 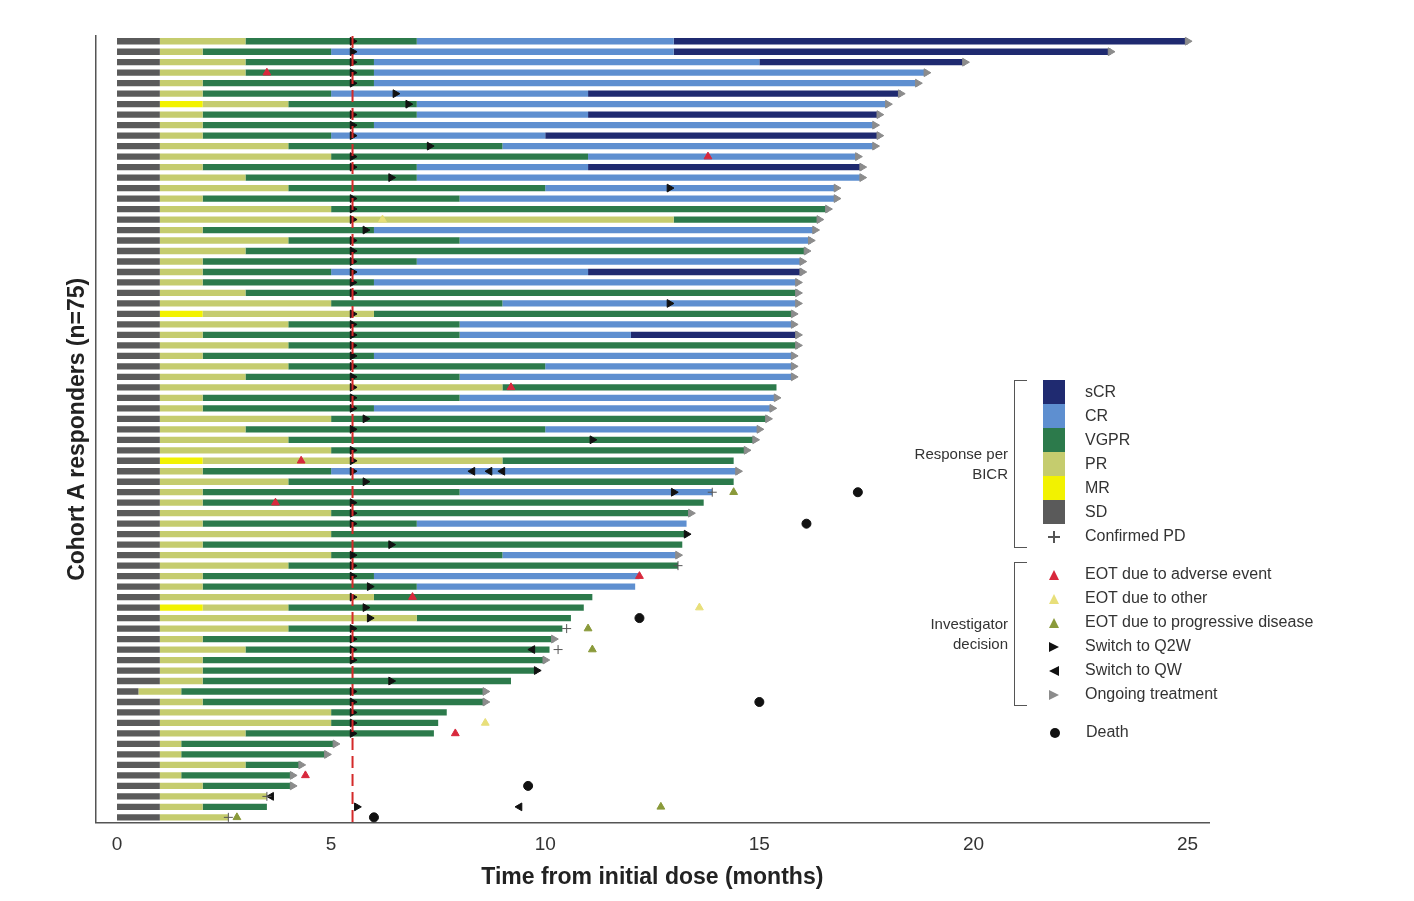 I want to click on x-tick-label: 0, so click(x=117, y=844).